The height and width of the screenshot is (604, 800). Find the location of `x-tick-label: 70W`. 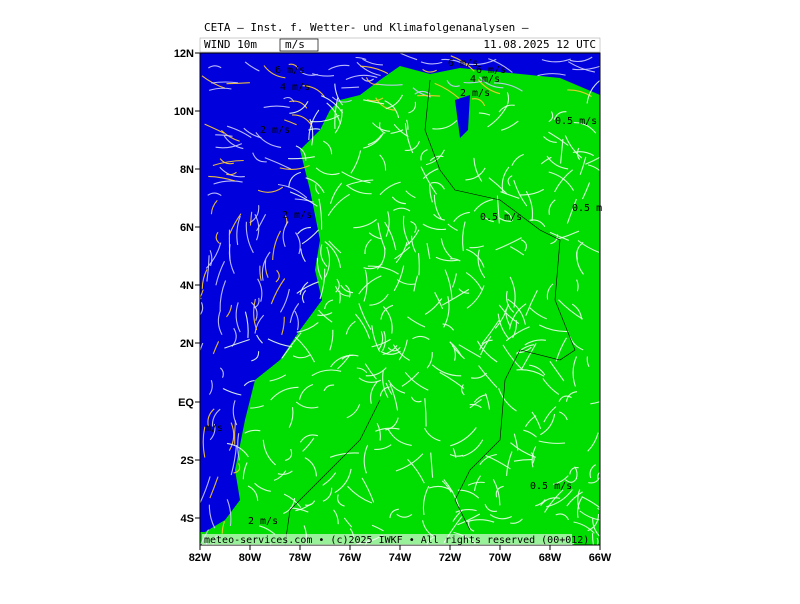

x-tick-label: 70W is located at coordinates (500, 558).